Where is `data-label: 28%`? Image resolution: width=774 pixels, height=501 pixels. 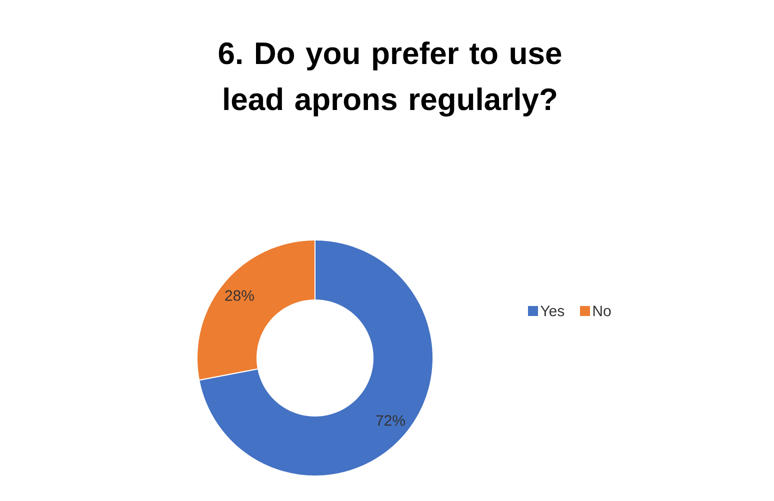
data-label: 28% is located at coordinates (239, 295).